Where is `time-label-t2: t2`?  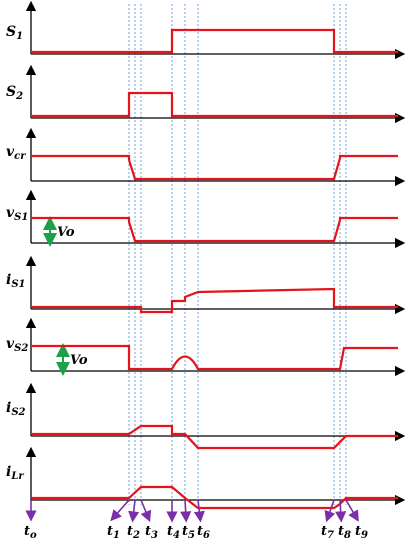
time-label-t2: t2 is located at coordinates (133, 532).